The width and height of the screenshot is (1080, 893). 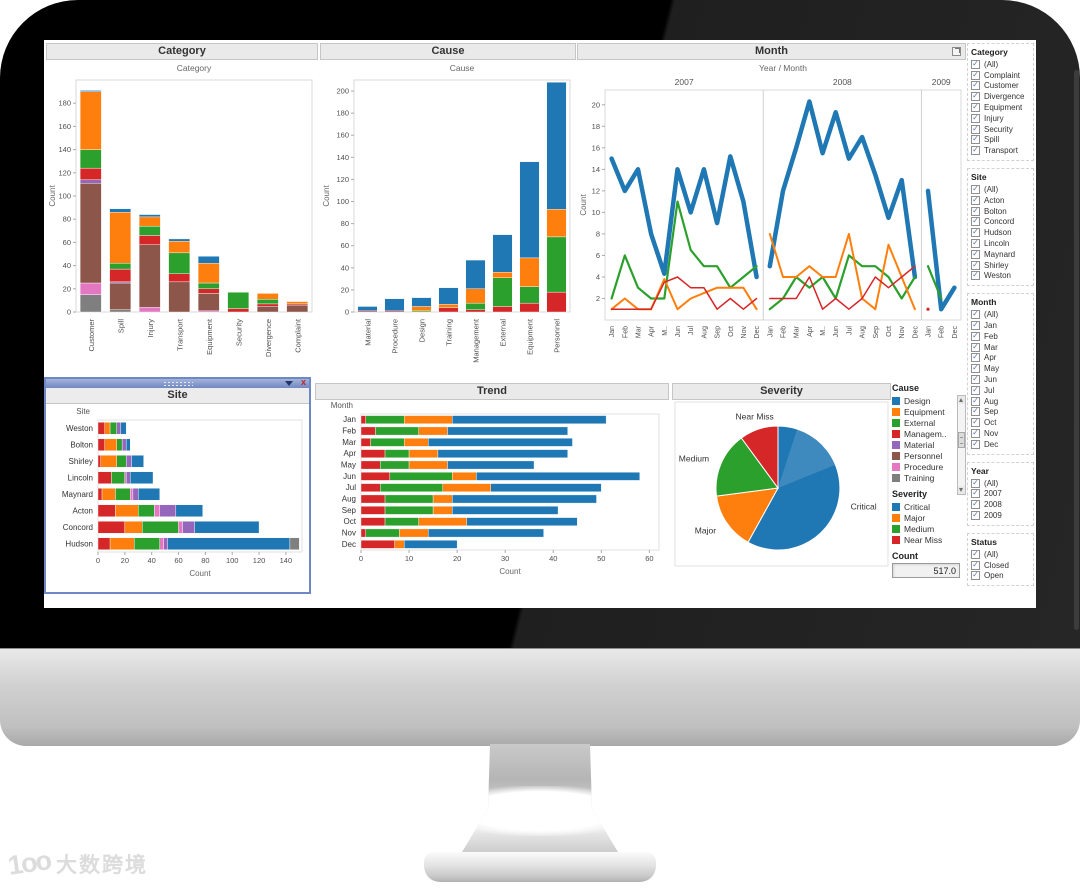 What do you see at coordinates (928, 309) in the screenshot?
I see `point-Near Miss` at bounding box center [928, 309].